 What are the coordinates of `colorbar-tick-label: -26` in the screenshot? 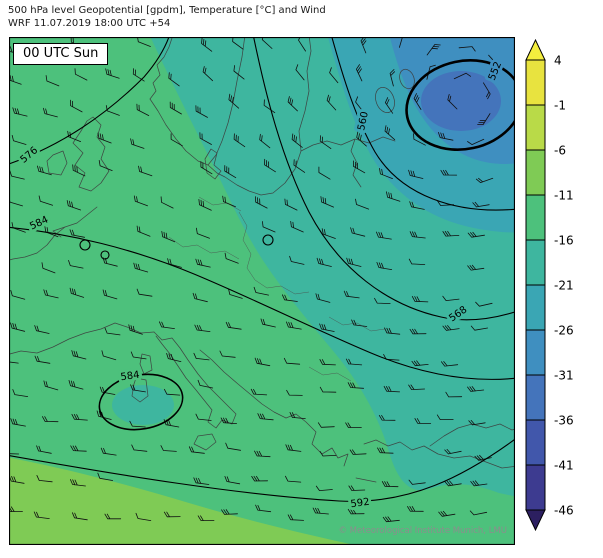 It's located at (564, 331).